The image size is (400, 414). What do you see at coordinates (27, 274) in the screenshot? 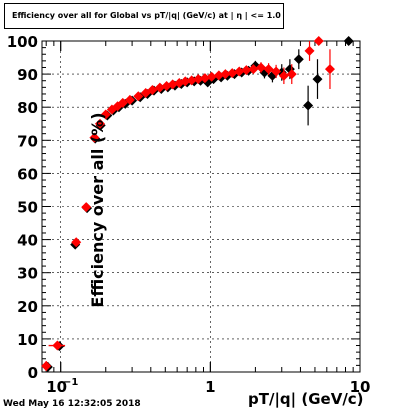
I see `y-tick-label: 30` at bounding box center [27, 274].